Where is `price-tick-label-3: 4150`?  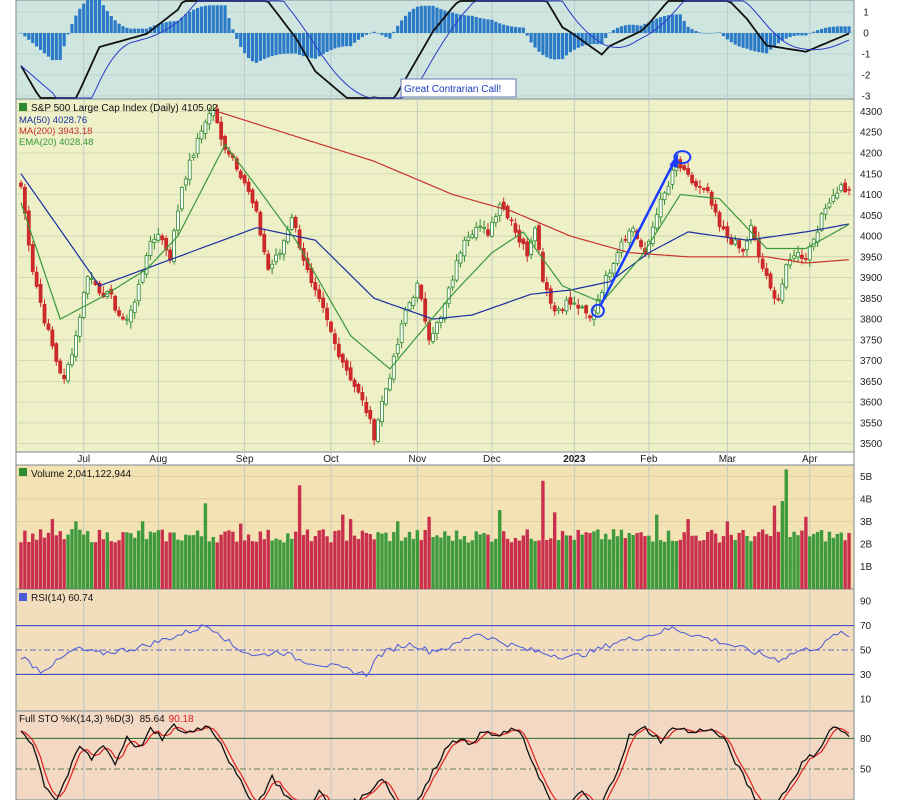
price-tick-label-3: 4150 is located at coordinates (871, 174).